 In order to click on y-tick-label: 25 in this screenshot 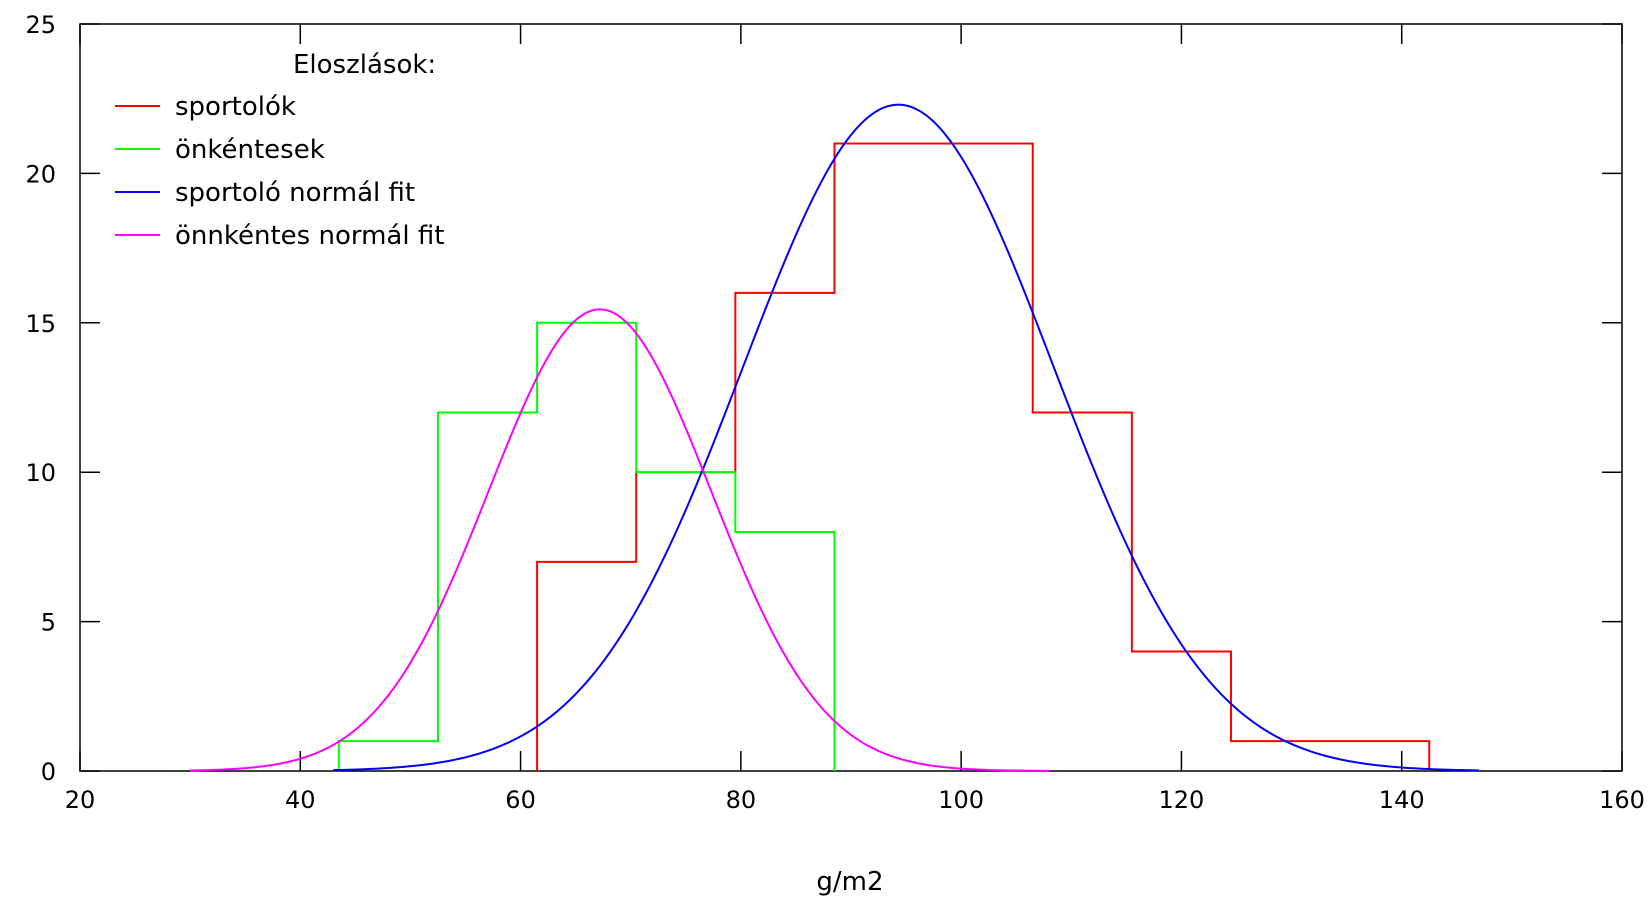, I will do `click(40, 25)`.